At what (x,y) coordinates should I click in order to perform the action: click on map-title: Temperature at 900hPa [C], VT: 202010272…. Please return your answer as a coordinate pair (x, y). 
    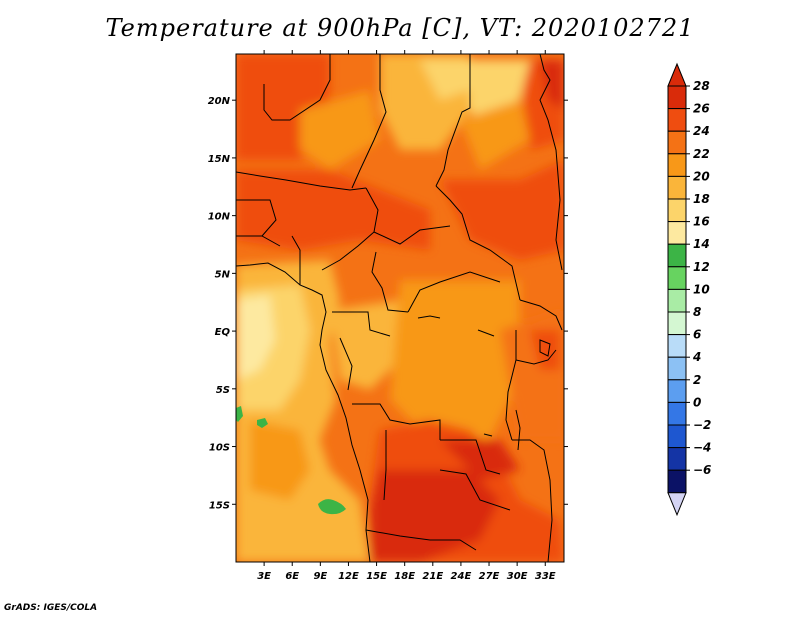
    Looking at the image, I should click on (400, 28).